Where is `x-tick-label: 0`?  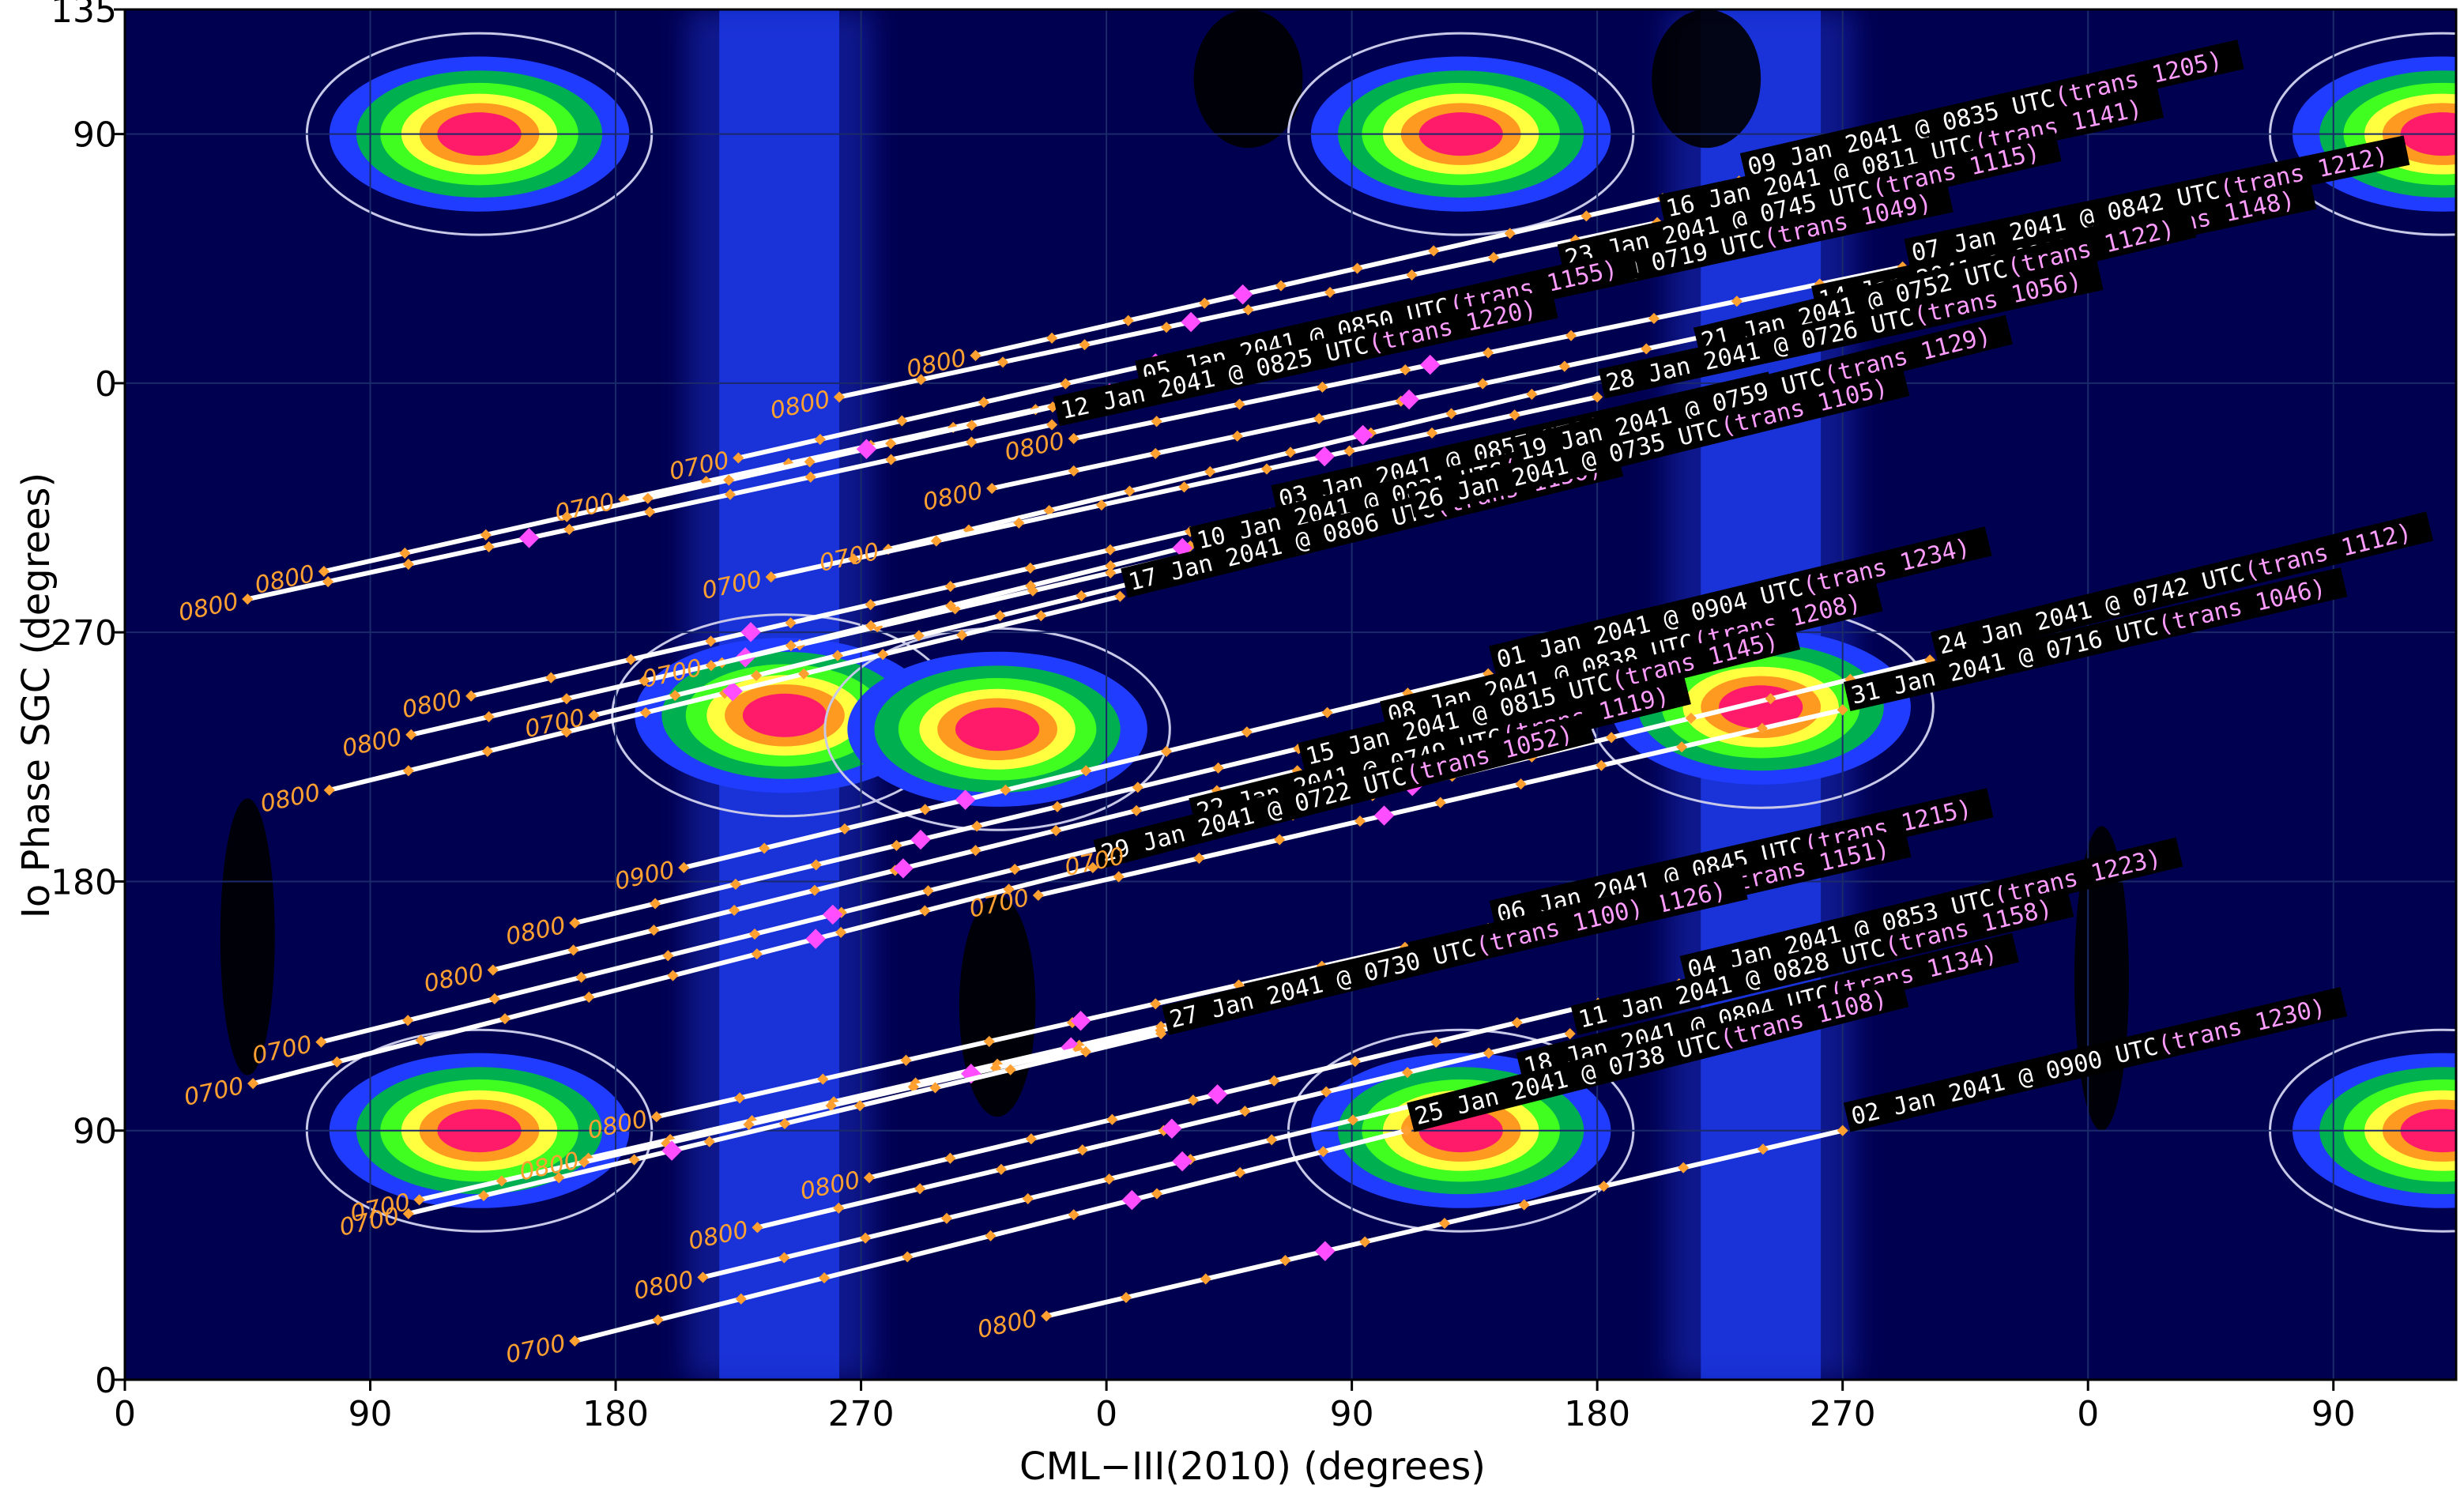
x-tick-label: 0 is located at coordinates (125, 1414).